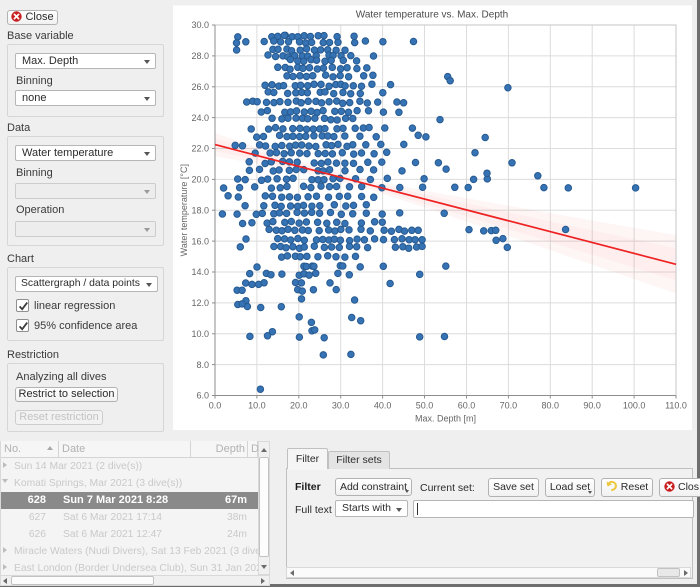 The height and width of the screenshot is (587, 700). Describe the element at coordinates (215, 406) in the screenshot. I see `svg-text: 0.0` at that location.